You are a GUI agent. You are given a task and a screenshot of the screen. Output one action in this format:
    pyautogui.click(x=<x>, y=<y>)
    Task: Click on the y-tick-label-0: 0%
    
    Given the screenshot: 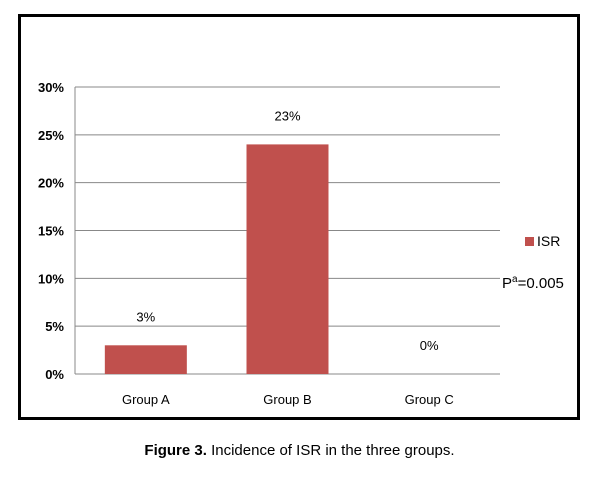 What is the action you would take?
    pyautogui.click(x=54, y=374)
    